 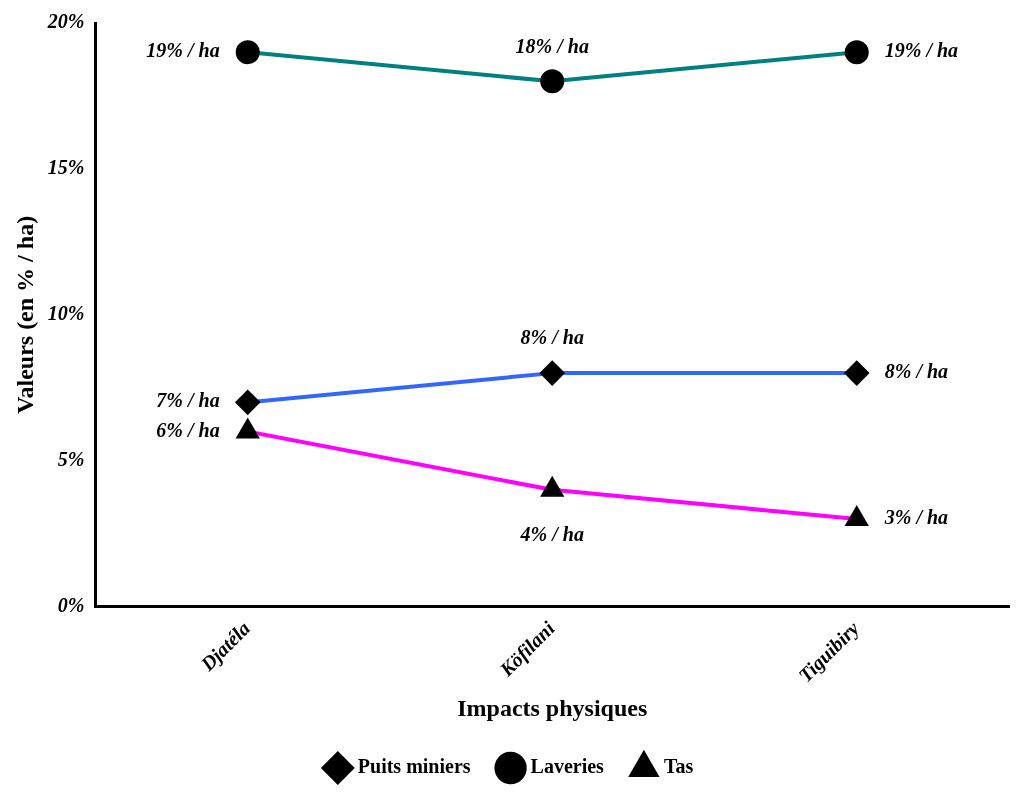 What do you see at coordinates (188, 429) in the screenshot?
I see `data-label: 6% / ha` at bounding box center [188, 429].